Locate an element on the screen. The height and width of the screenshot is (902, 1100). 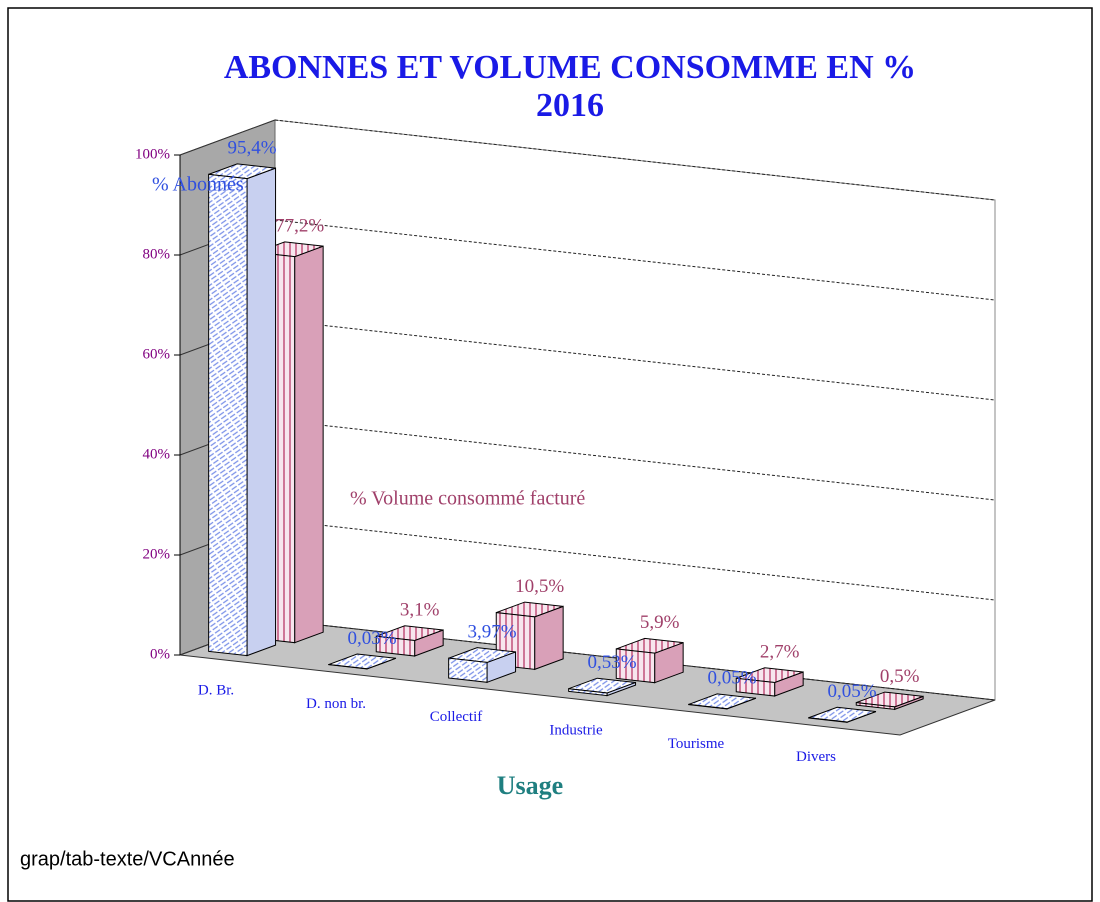
x-tick-label: Tourisme is located at coordinates (696, 744).